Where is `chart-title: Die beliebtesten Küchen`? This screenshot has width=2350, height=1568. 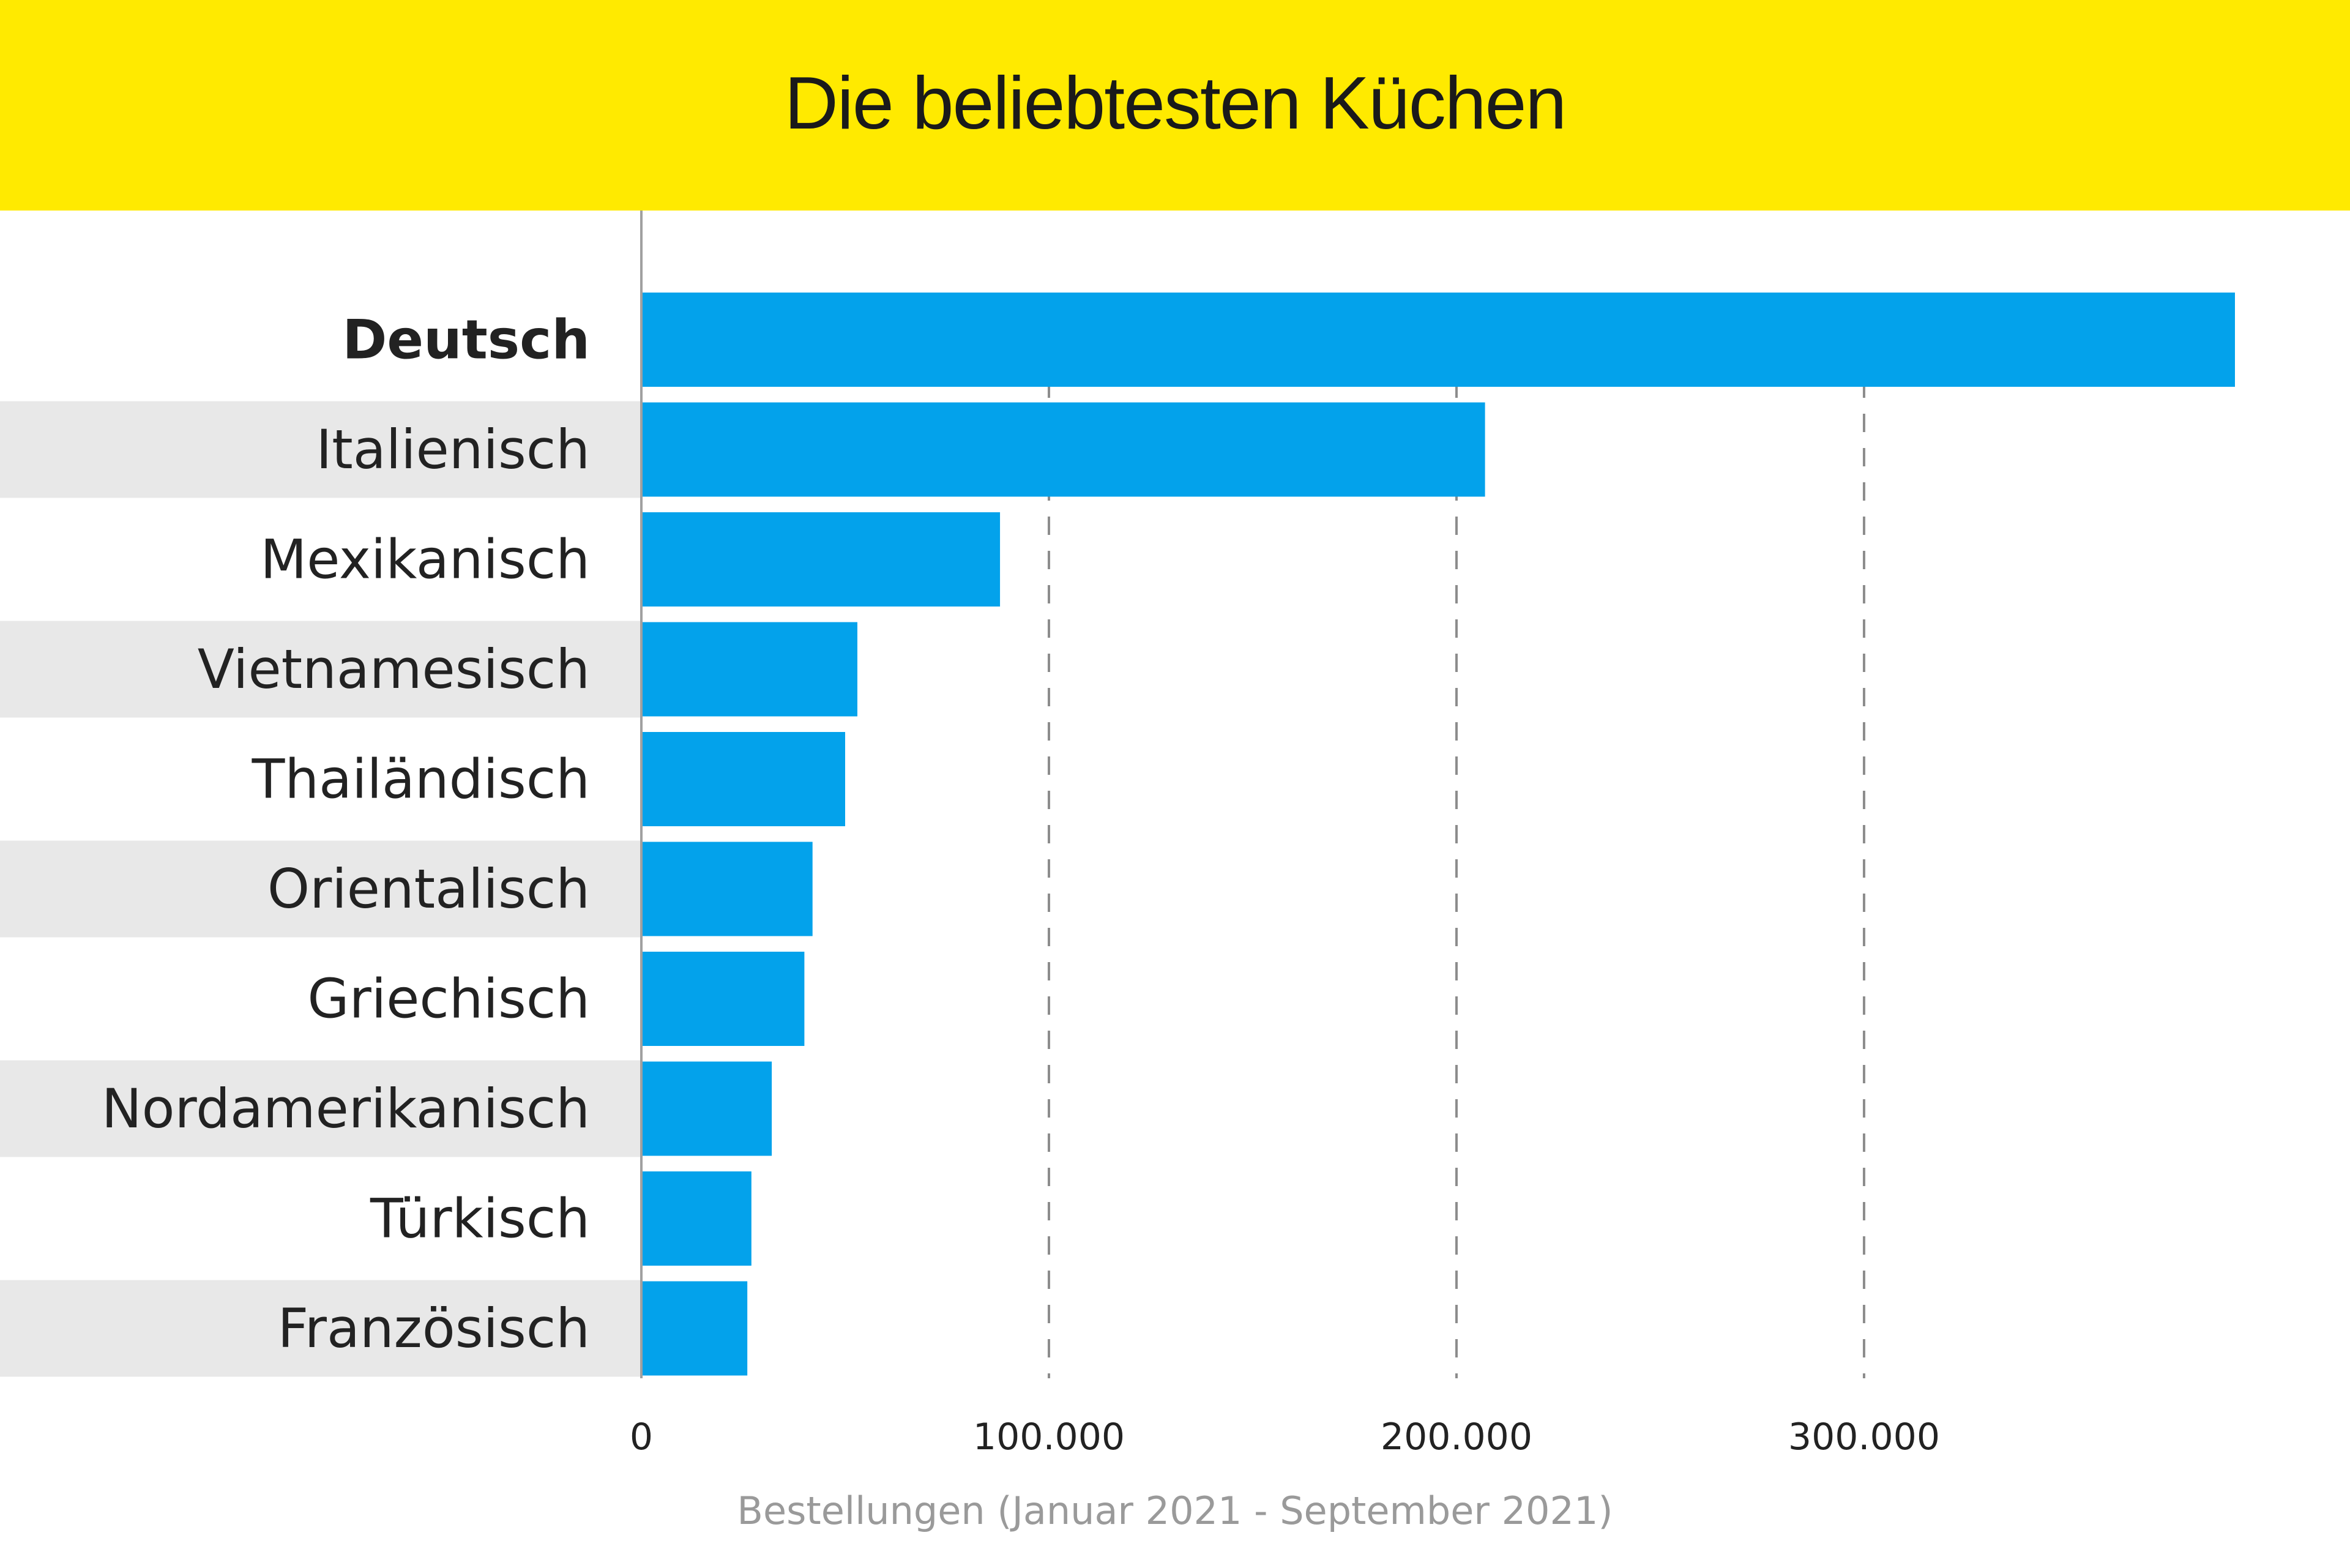
chart-title: Die beliebtesten Küchen is located at coordinates (1175, 102).